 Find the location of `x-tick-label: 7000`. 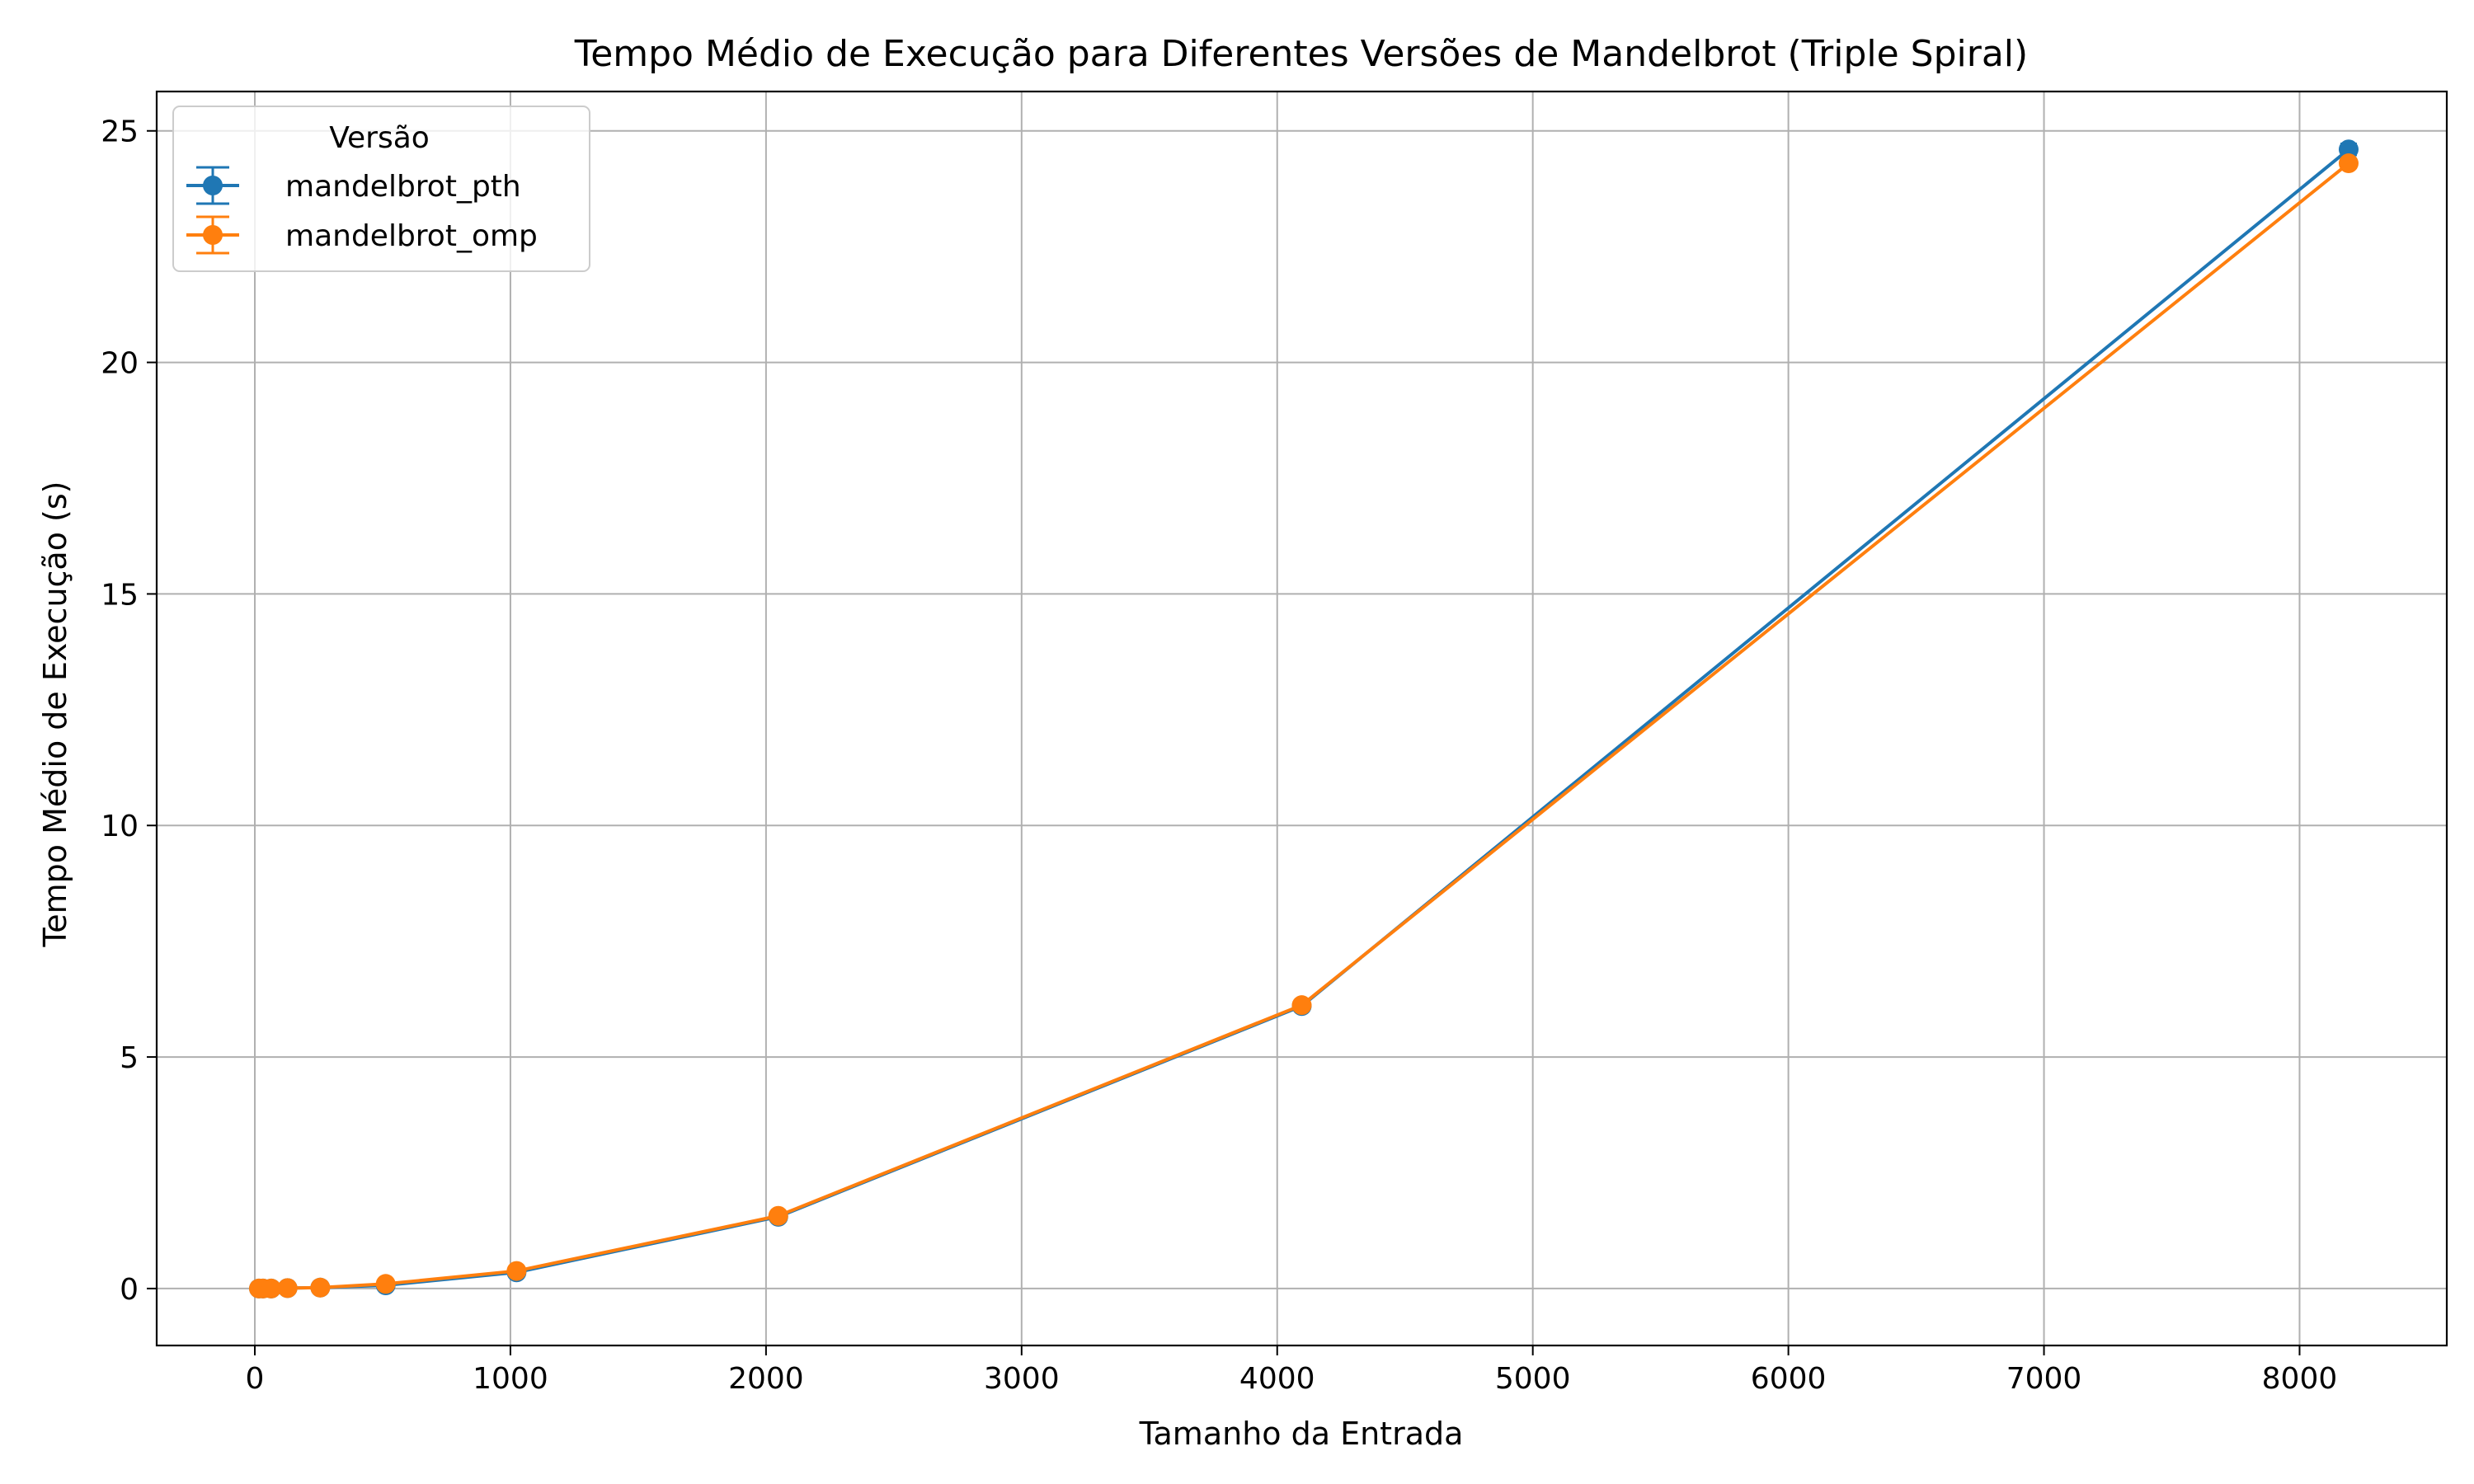

x-tick-label: 7000 is located at coordinates (2044, 1379).